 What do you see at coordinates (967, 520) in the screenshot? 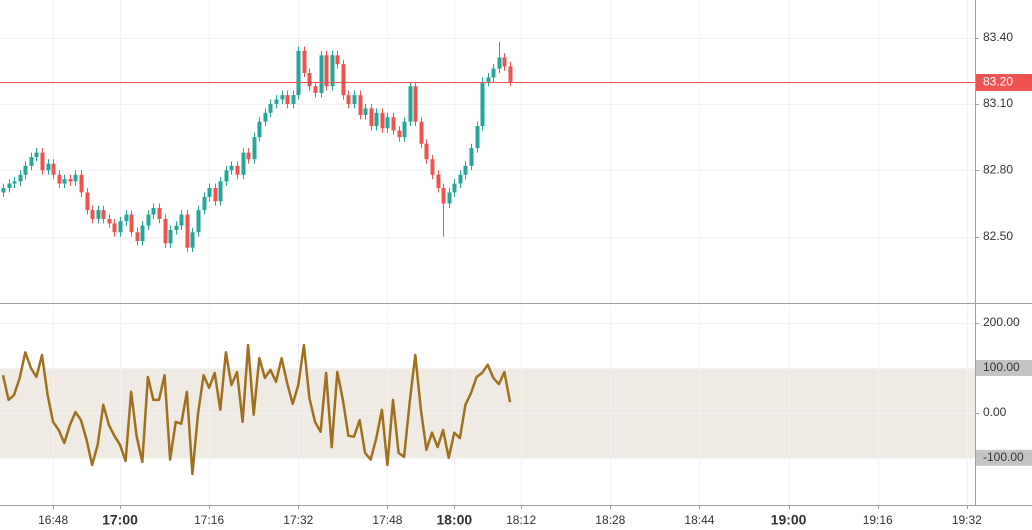
I see `x-tick-label: 19:32` at bounding box center [967, 520].